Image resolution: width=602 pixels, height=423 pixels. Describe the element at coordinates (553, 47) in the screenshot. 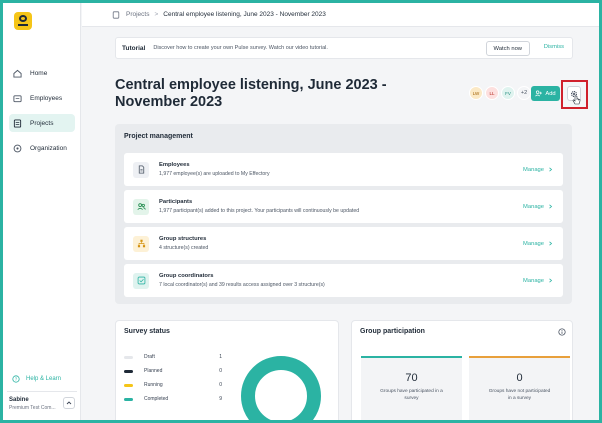

I see `dismiss-link: Dismiss` at that location.